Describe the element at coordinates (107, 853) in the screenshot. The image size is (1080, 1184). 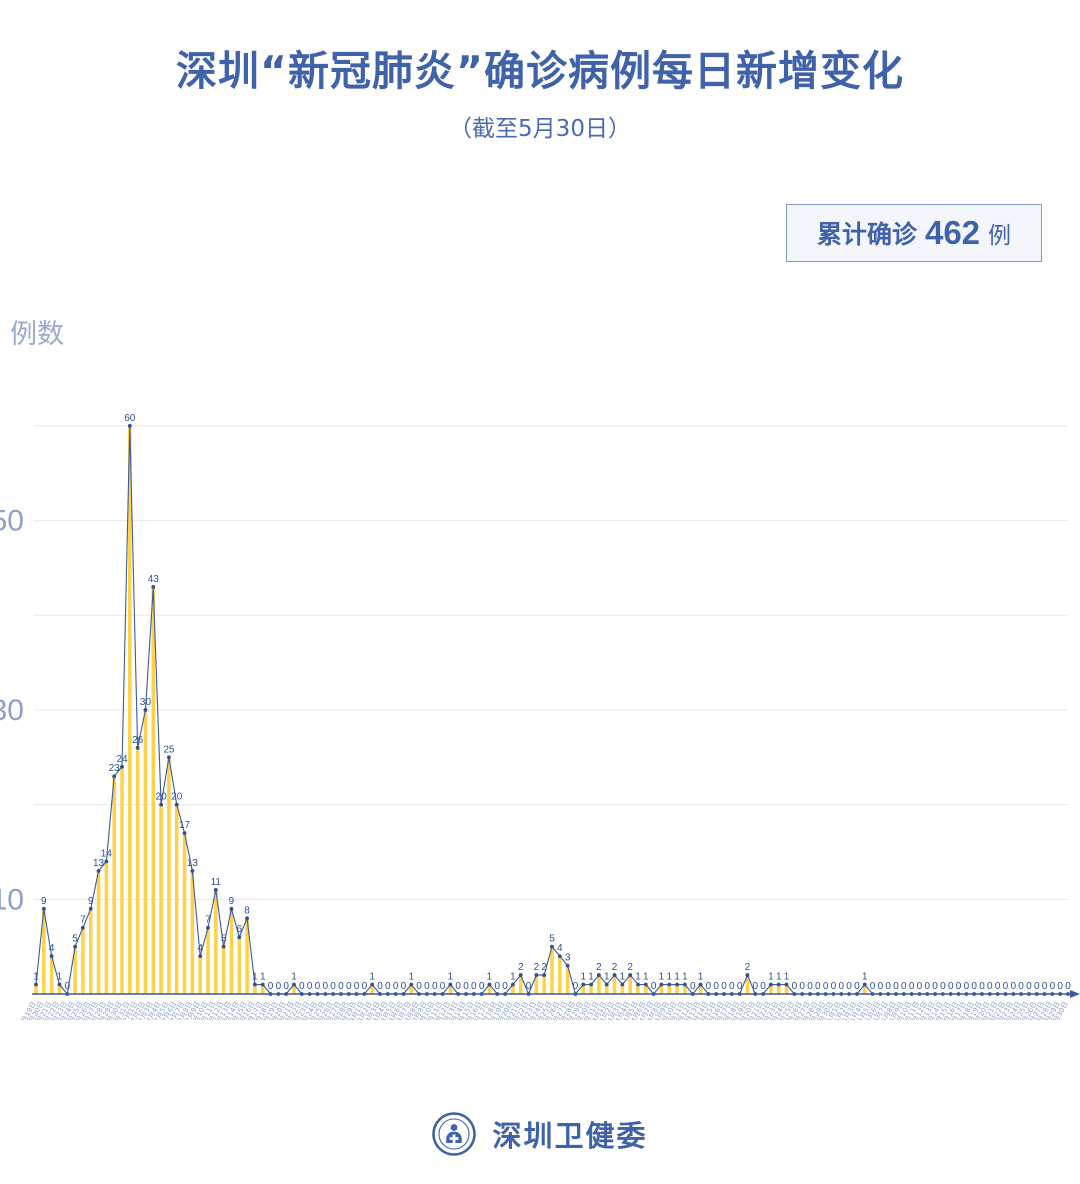
I see `svg-text: 14` at that location.